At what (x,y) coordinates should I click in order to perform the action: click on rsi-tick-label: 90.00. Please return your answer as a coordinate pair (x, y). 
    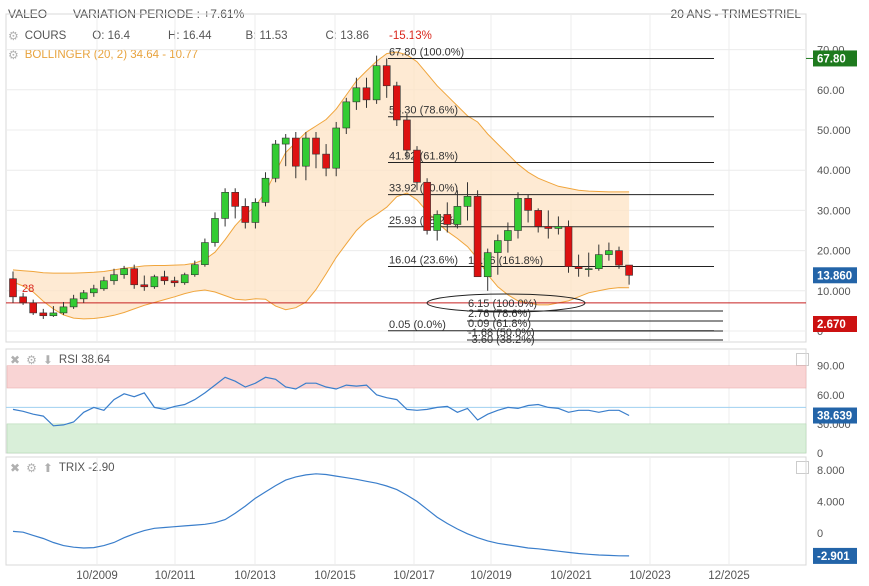
    Looking at the image, I should click on (831, 367).